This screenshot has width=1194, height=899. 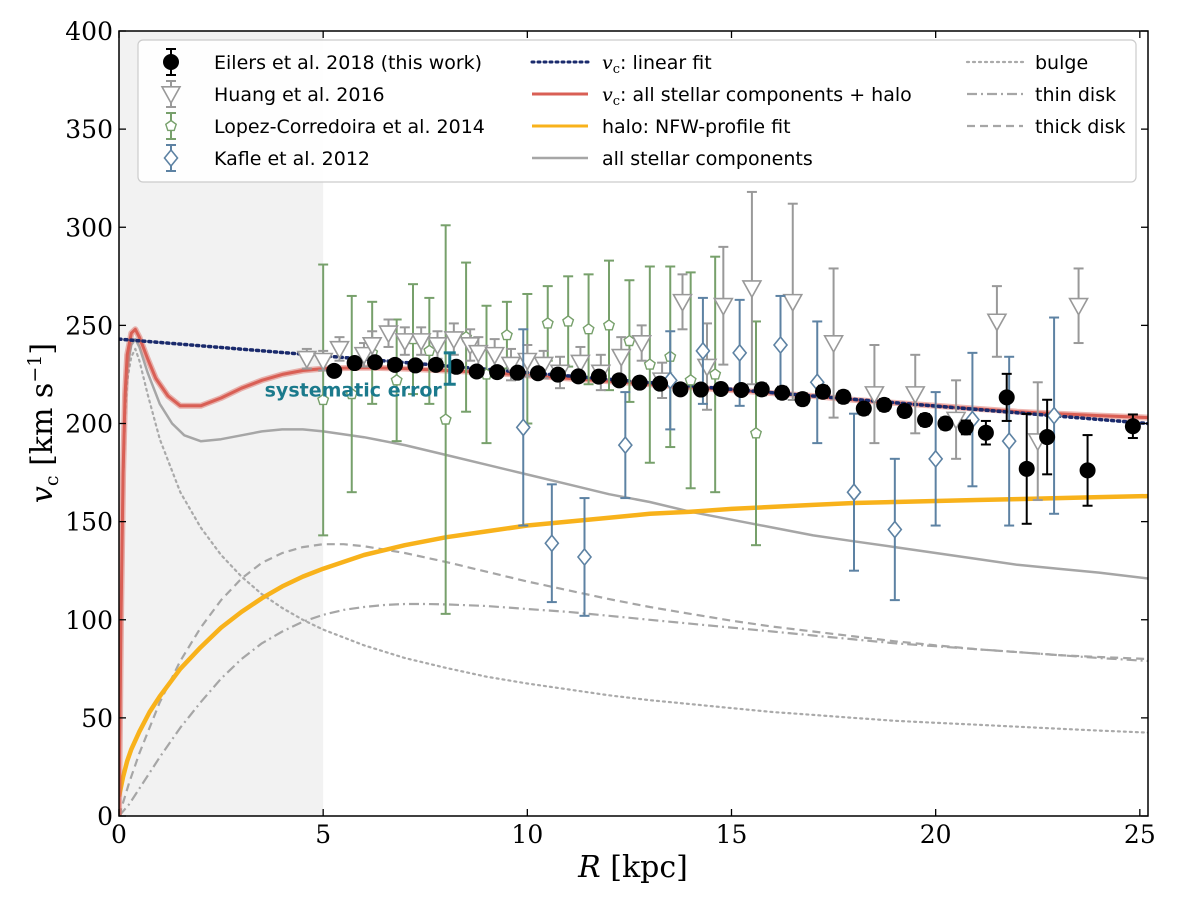 What do you see at coordinates (1041, 95) in the screenshot?
I see `legend-item-thin: thin disk` at bounding box center [1041, 95].